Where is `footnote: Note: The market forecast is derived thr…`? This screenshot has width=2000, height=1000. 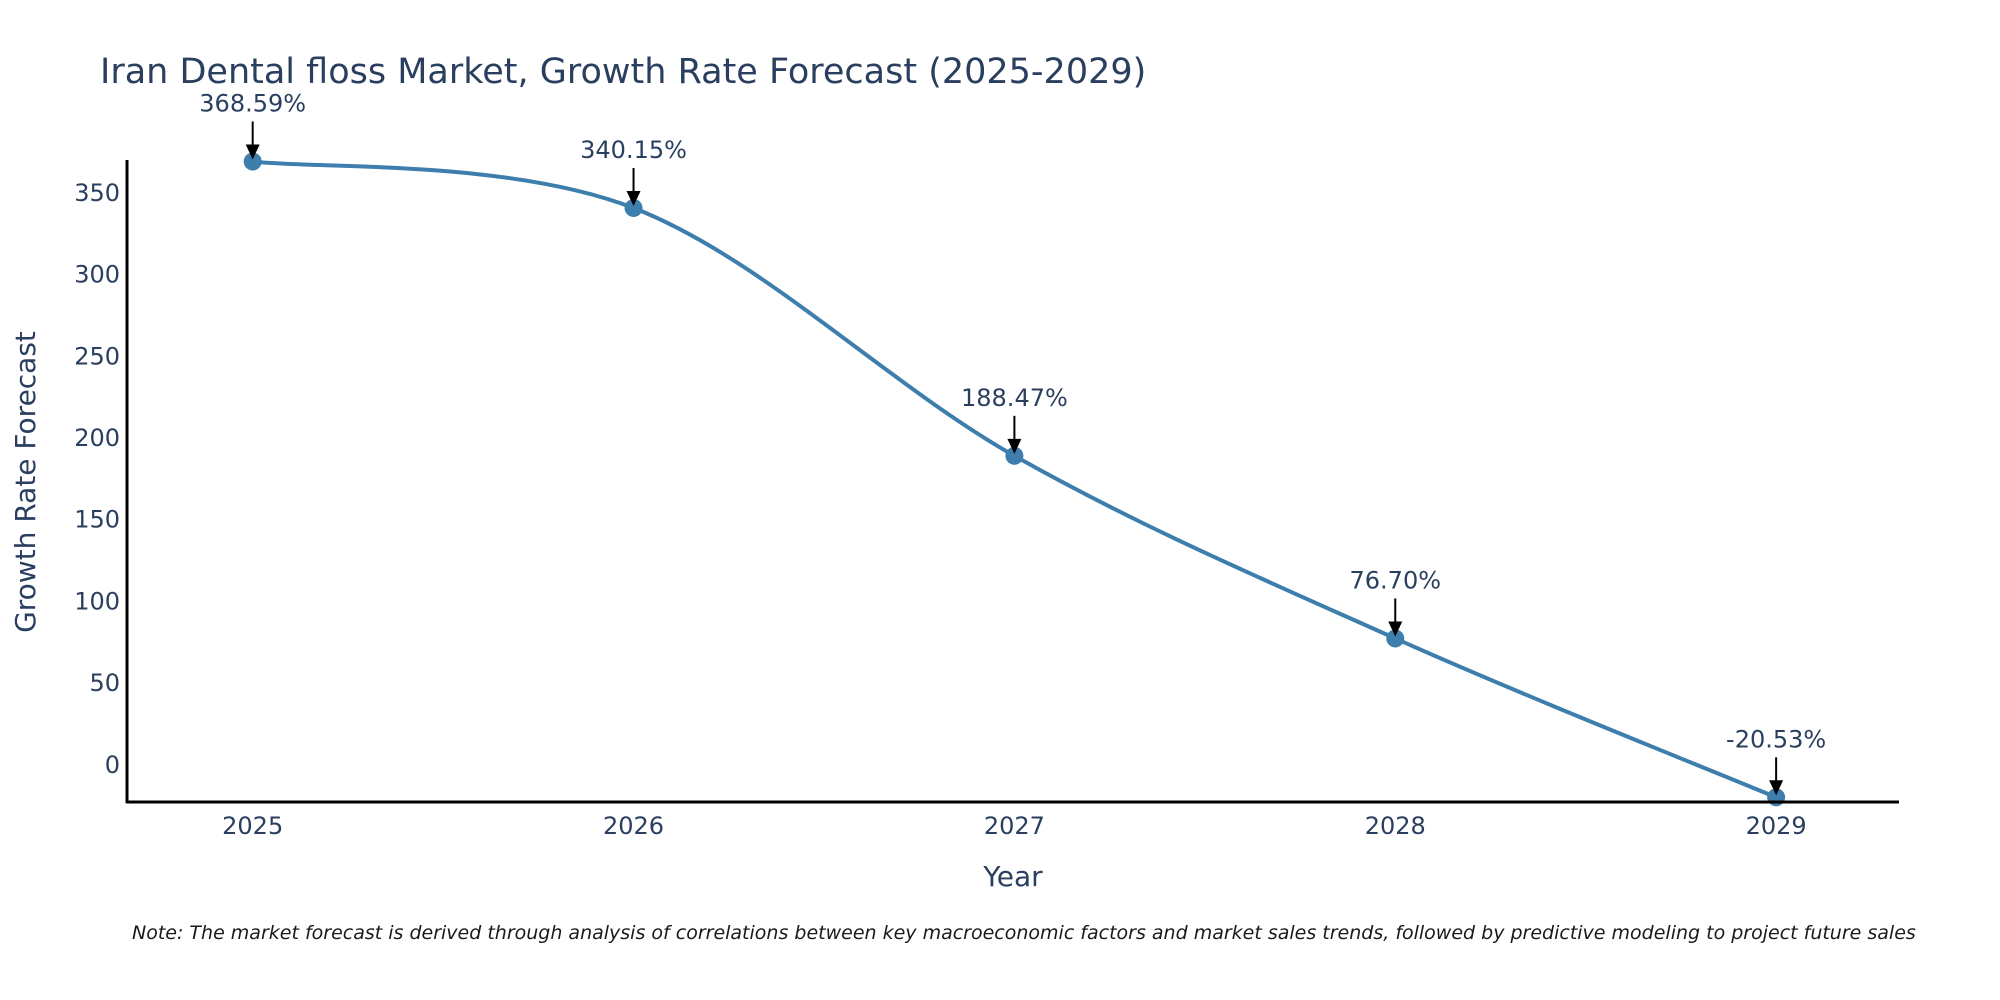 footnote: Note: The market forecast is derived thr… is located at coordinates (1024, 933).